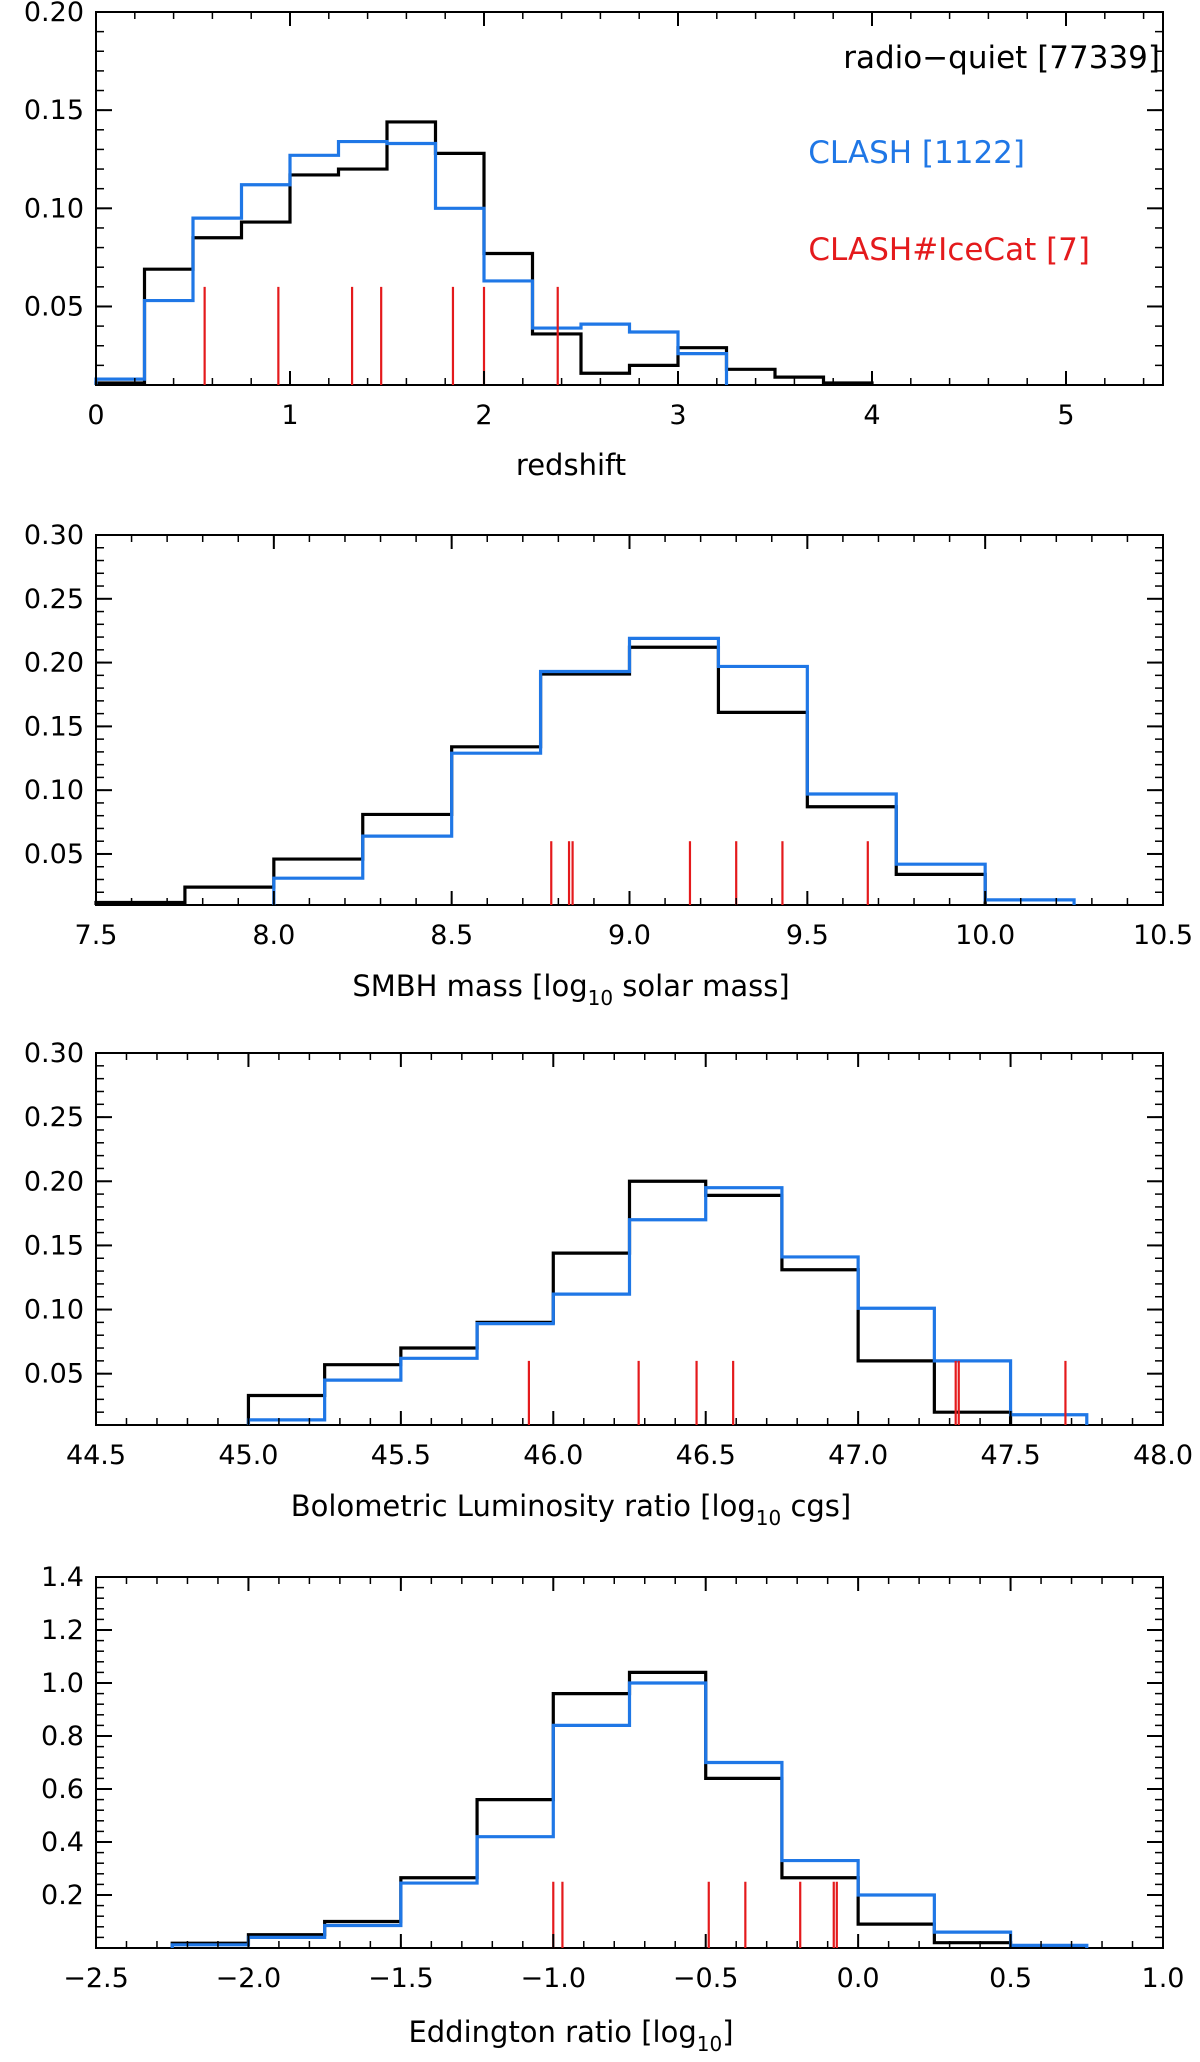 This screenshot has width=1200, height=2062. What do you see at coordinates (553, 1455) in the screenshot?
I see `bolometric-luminosity-x-tick-label: 46.0` at bounding box center [553, 1455].